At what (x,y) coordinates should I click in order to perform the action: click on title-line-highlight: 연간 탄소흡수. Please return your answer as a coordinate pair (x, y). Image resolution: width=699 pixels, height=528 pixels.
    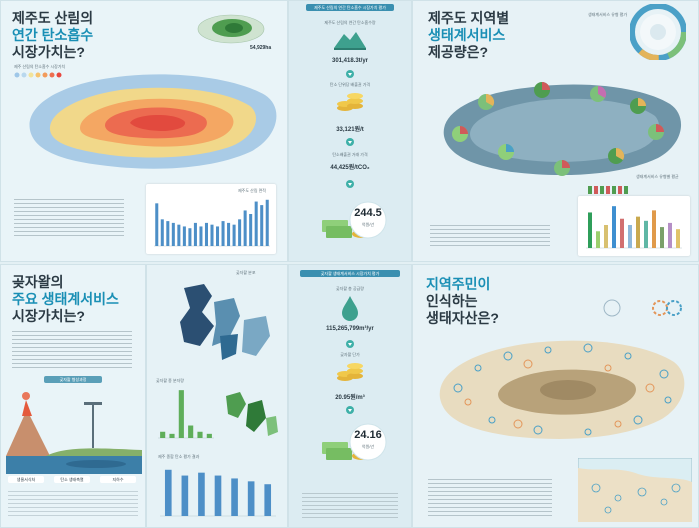
    Looking at the image, I should click on (53, 35).